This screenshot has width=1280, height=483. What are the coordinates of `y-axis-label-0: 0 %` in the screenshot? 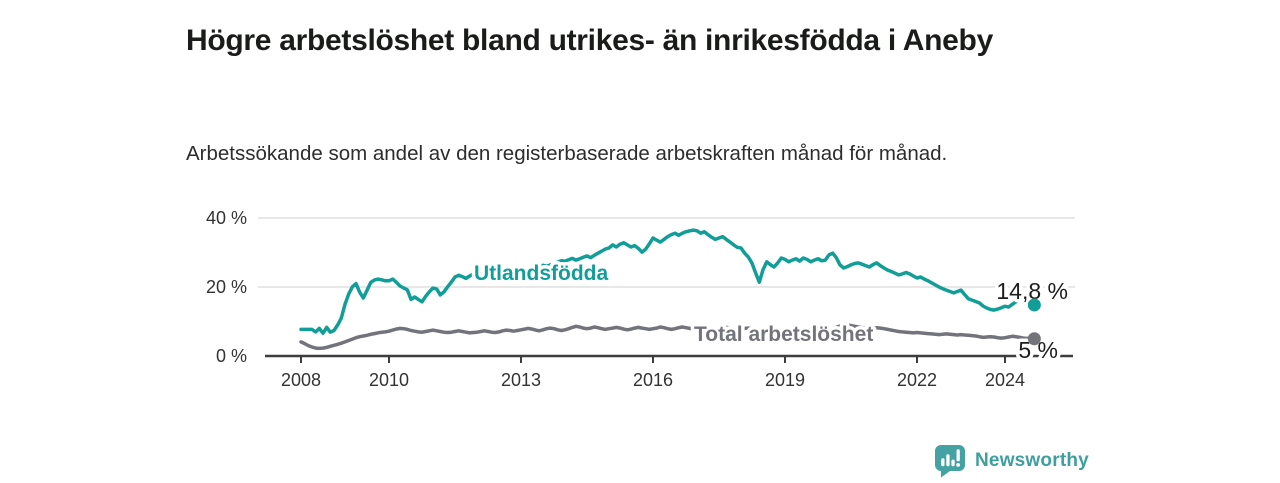 It's located at (231, 356).